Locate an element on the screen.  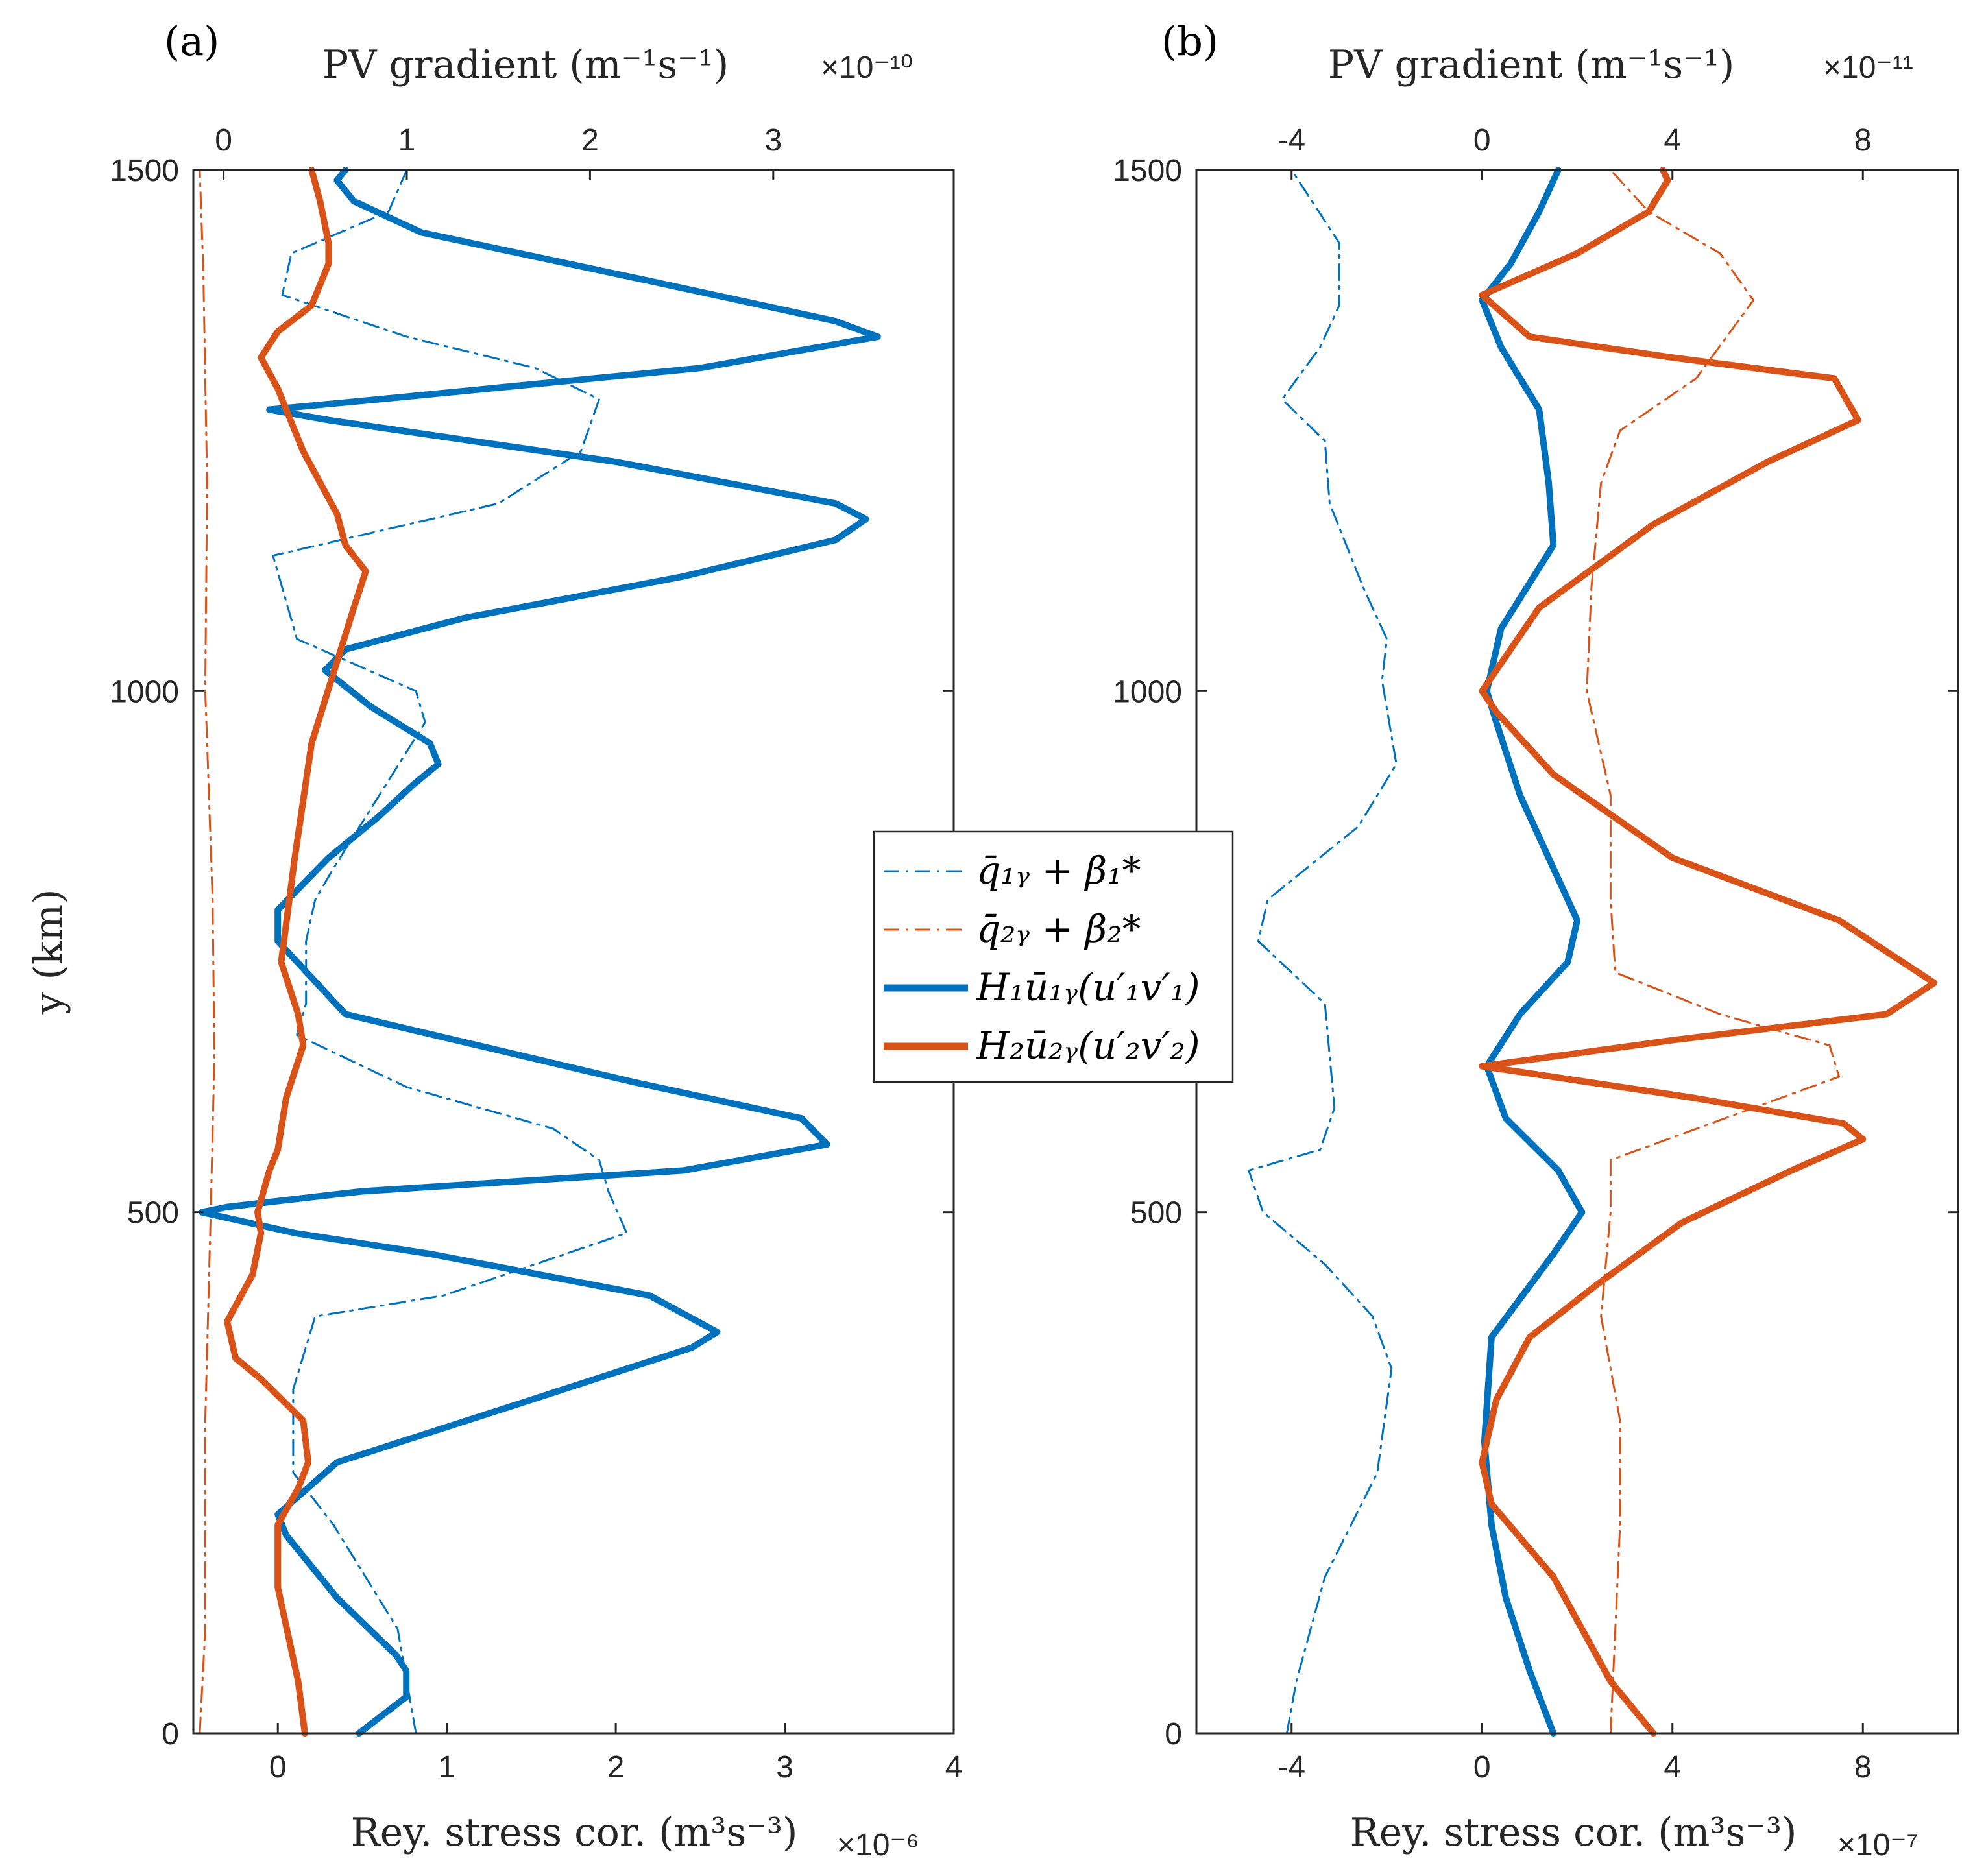
panel-a-xtick-top-label: 0 is located at coordinates (224, 141).